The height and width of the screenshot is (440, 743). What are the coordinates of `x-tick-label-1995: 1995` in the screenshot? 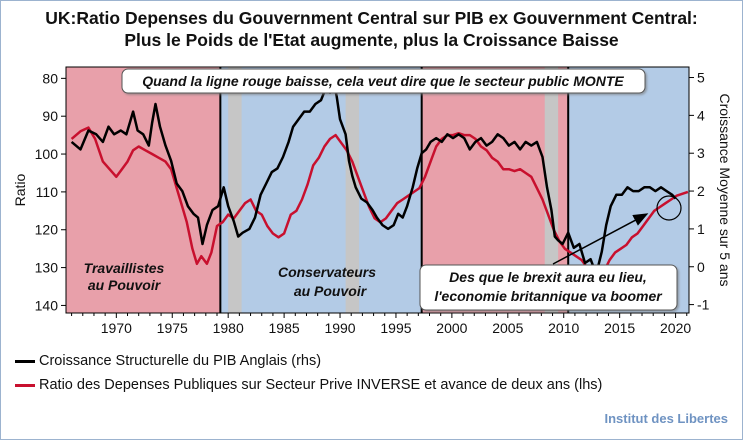 It's located at (395, 328).